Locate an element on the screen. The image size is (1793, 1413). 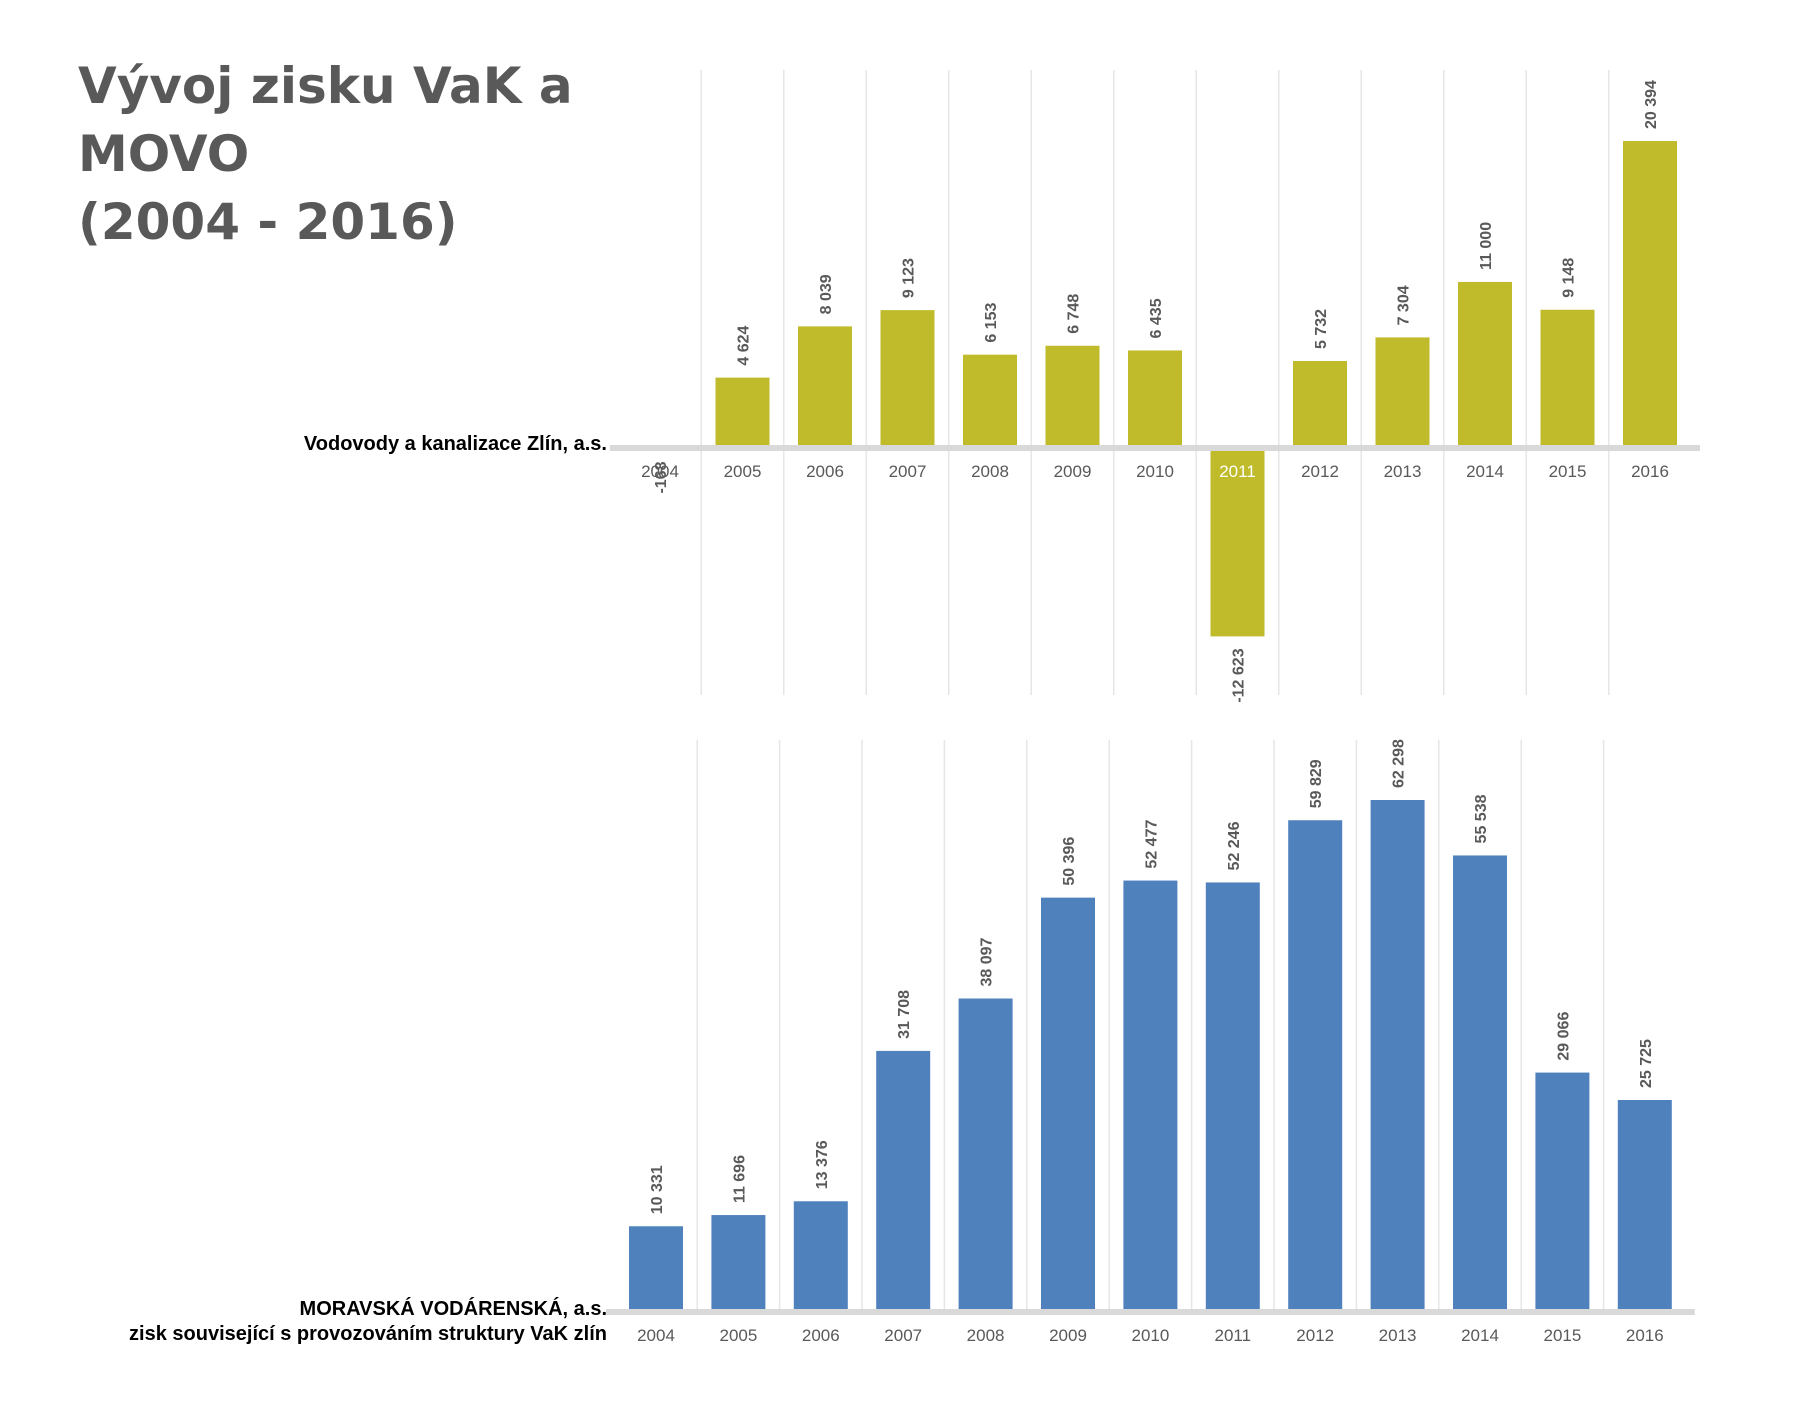
movo-tick-label-2014: 2014 is located at coordinates (1480, 1335).